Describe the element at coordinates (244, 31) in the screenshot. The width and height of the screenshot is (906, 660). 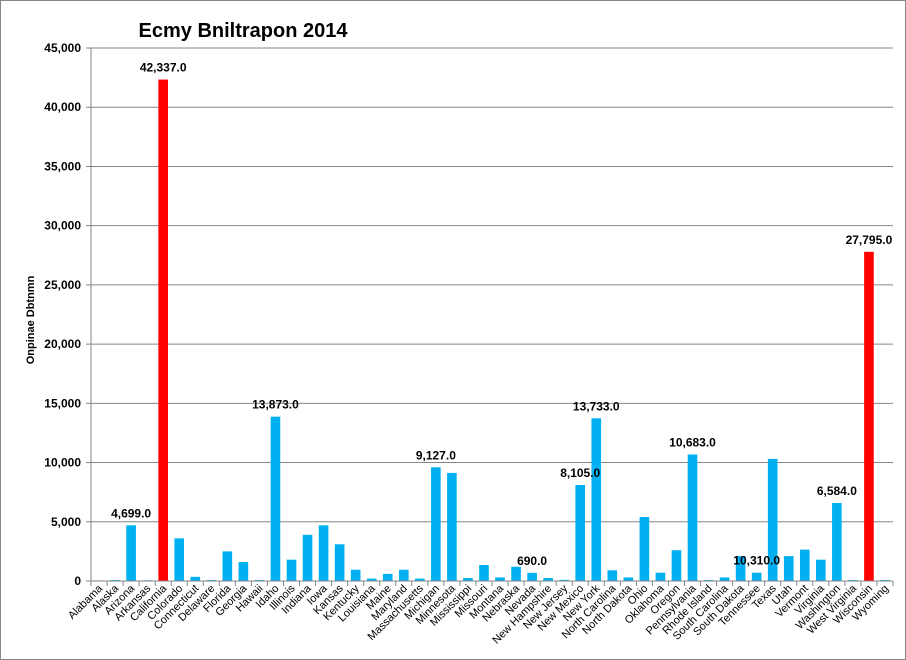
I see `chart-title: Ecmy Bniltrapon 2014` at that location.